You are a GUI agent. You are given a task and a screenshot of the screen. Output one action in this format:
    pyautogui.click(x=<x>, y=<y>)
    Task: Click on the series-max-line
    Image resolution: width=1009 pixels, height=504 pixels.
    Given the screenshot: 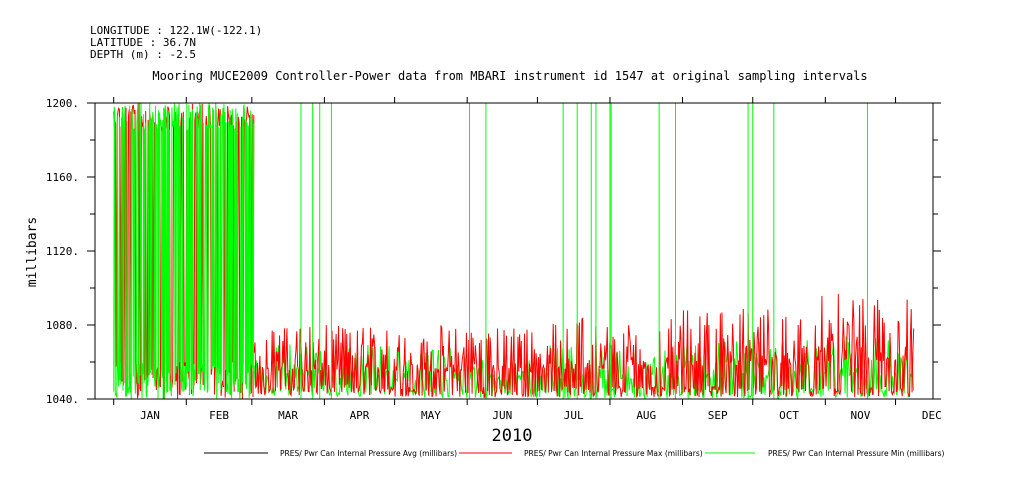 What is the action you would take?
    pyautogui.click(x=584, y=345)
    